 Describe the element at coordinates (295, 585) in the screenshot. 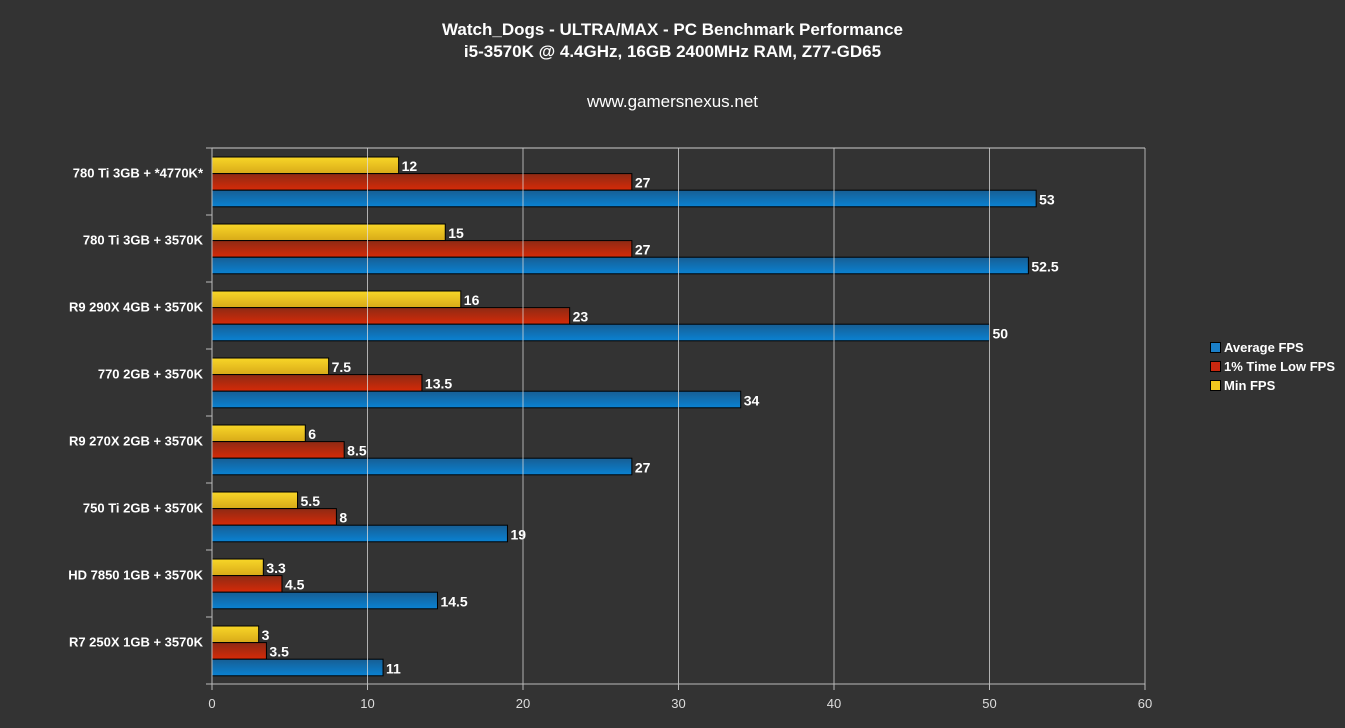

I see `data-label: 4.5` at that location.